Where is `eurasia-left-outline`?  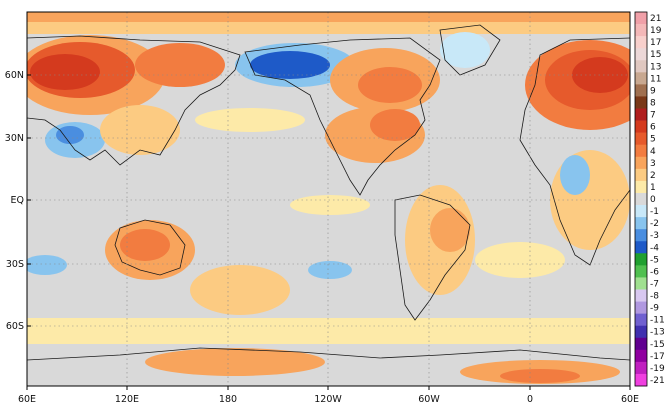
eurasia-left-outline is located at coordinates (134, 100).